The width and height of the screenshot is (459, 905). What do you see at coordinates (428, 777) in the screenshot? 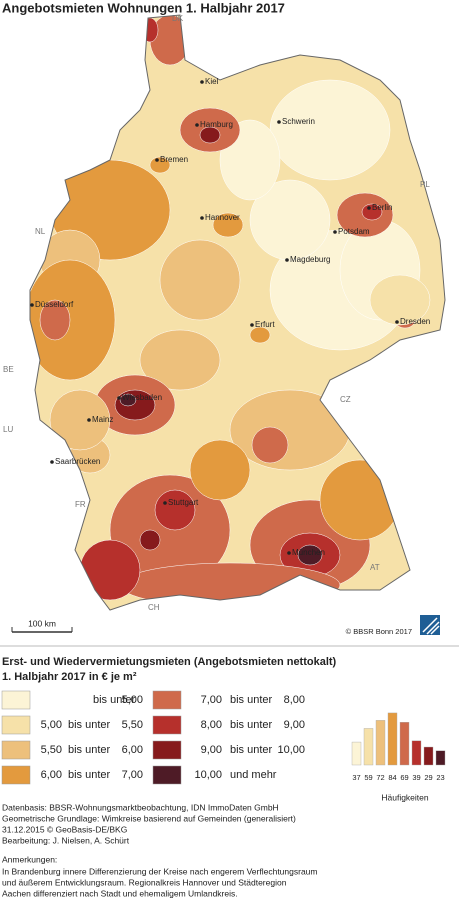
I see `histogram-value-label: 29` at bounding box center [428, 777].